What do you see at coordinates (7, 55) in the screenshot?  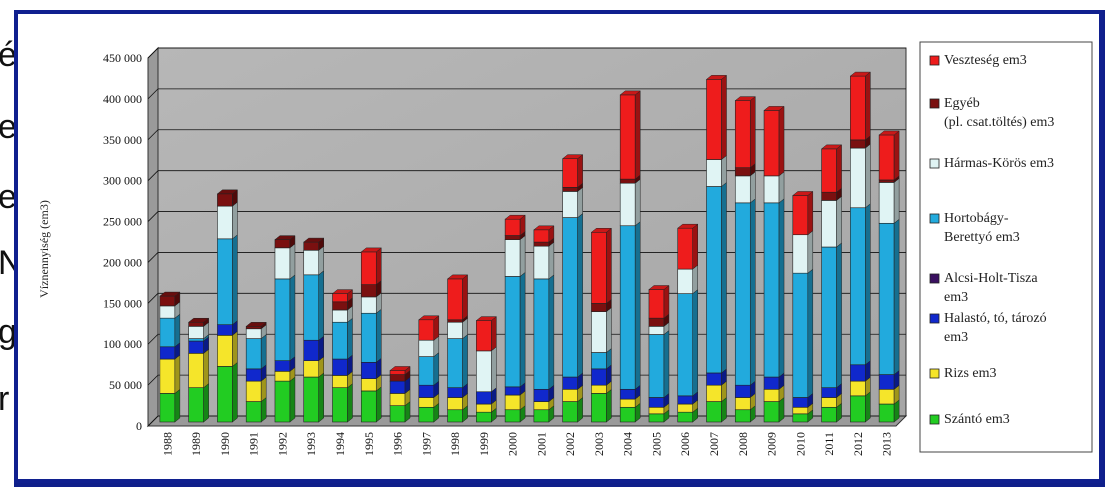 I see `slide-fragment: é` at bounding box center [7, 55].